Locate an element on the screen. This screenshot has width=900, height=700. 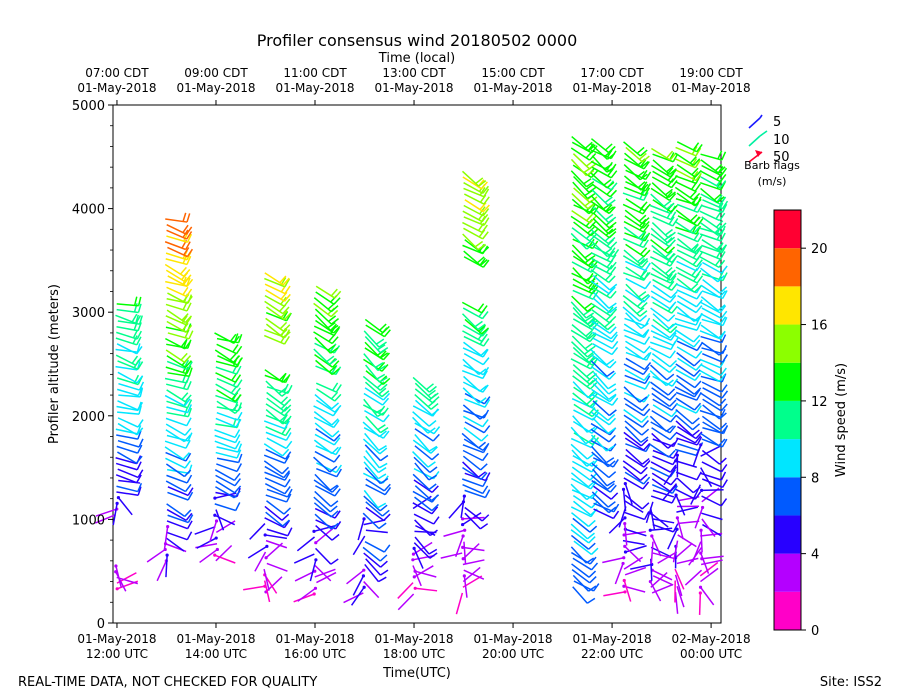
x-tick-label-date: 01-May-2018 is located at coordinates (513, 639).